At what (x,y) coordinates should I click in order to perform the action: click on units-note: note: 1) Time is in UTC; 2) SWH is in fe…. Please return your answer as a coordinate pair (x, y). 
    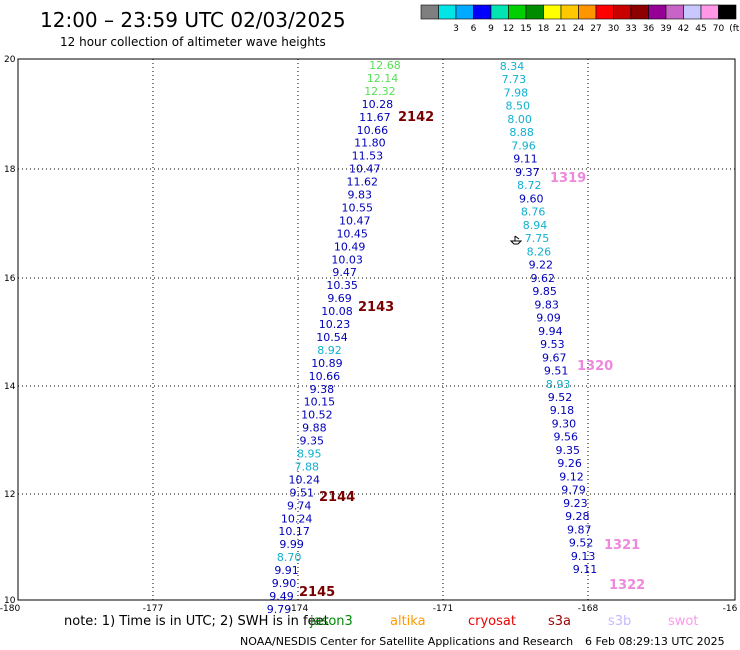
    Looking at the image, I should click on (196, 621).